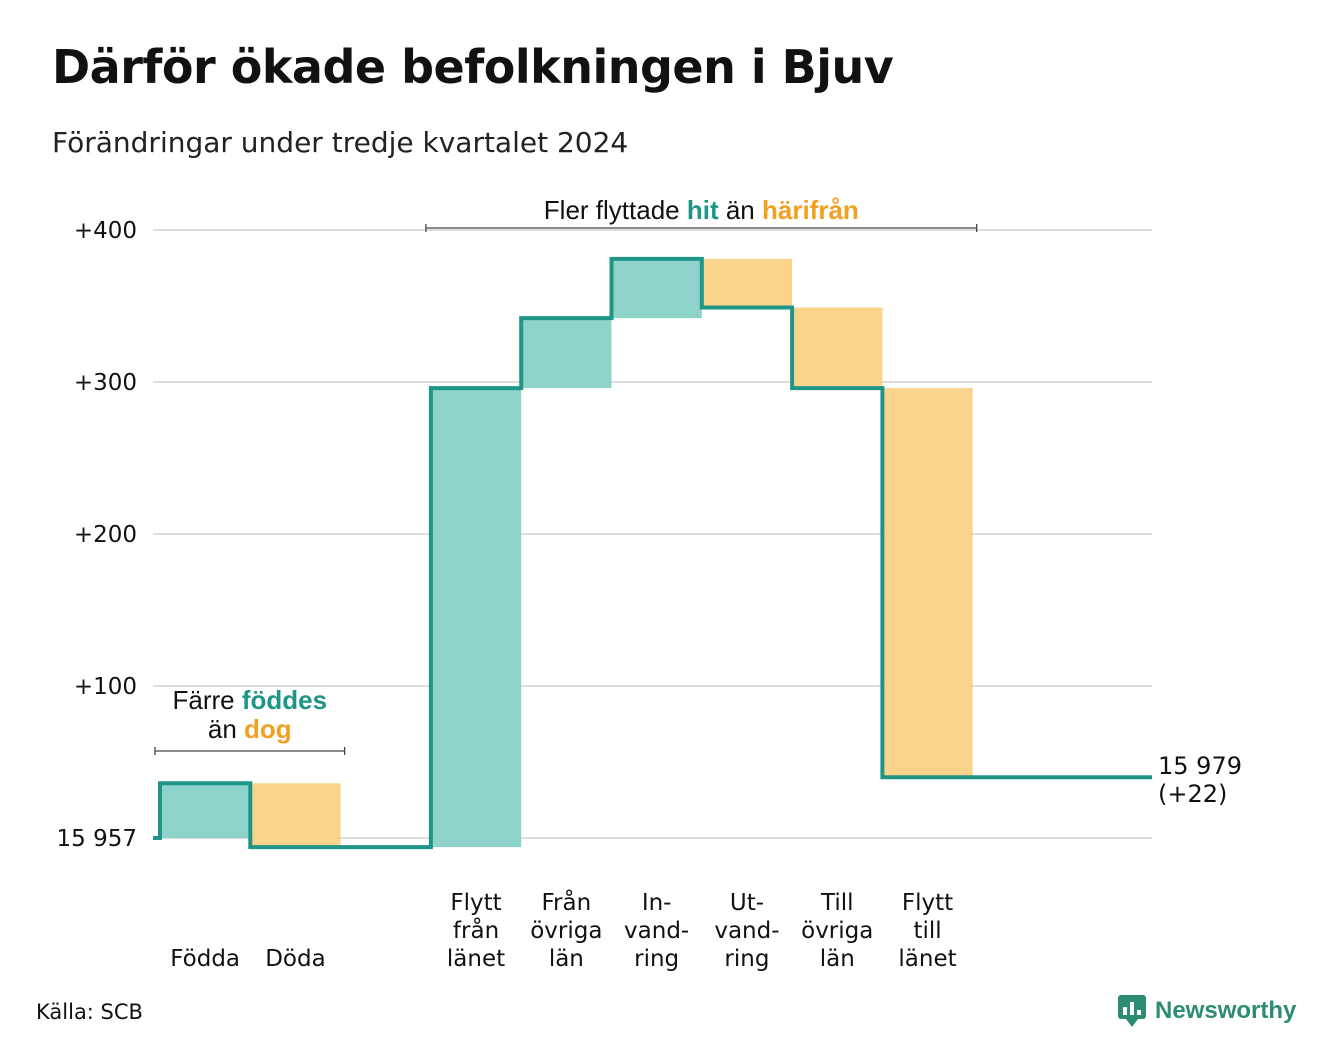 Image resolution: width=1340 pixels, height=1060 pixels. What do you see at coordinates (105, 535) in the screenshot?
I see `y-tick-label: +200` at bounding box center [105, 535].